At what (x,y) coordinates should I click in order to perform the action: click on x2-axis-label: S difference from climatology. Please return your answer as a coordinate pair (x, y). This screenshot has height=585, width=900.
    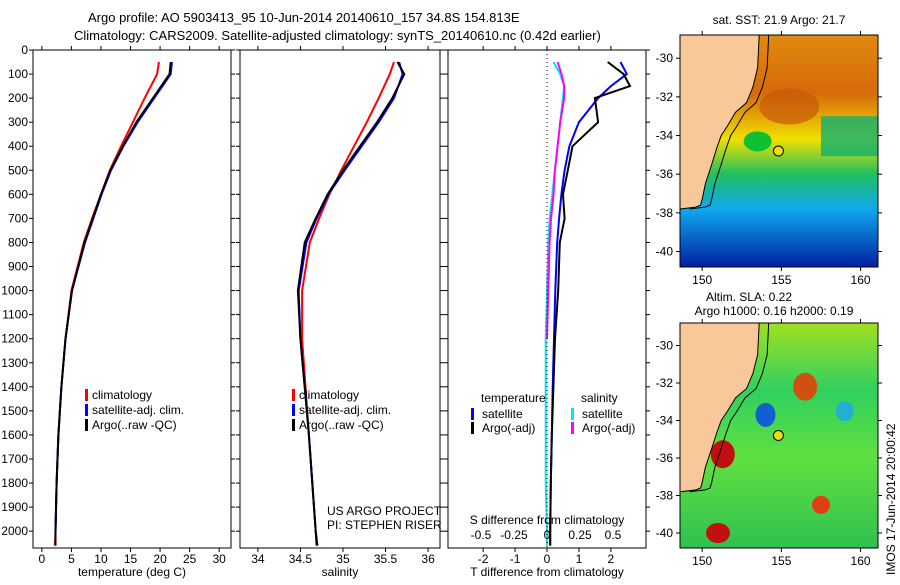
    Looking at the image, I should click on (547, 520).